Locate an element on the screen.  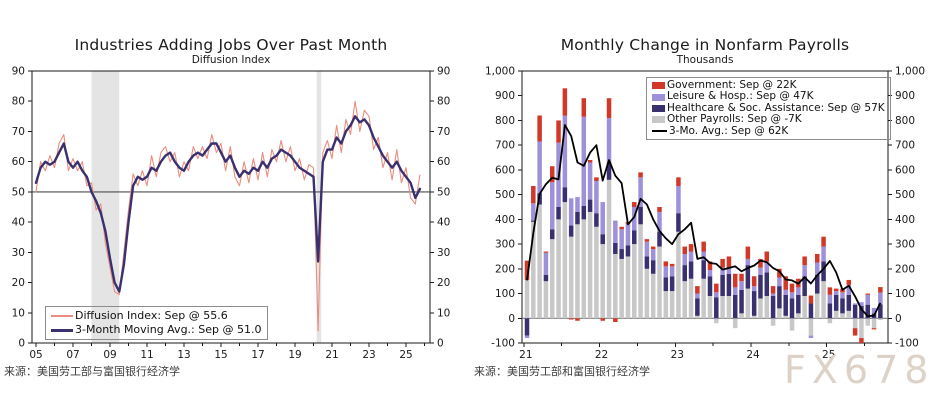
axis-tick-label: 60 is located at coordinates (443, 162).